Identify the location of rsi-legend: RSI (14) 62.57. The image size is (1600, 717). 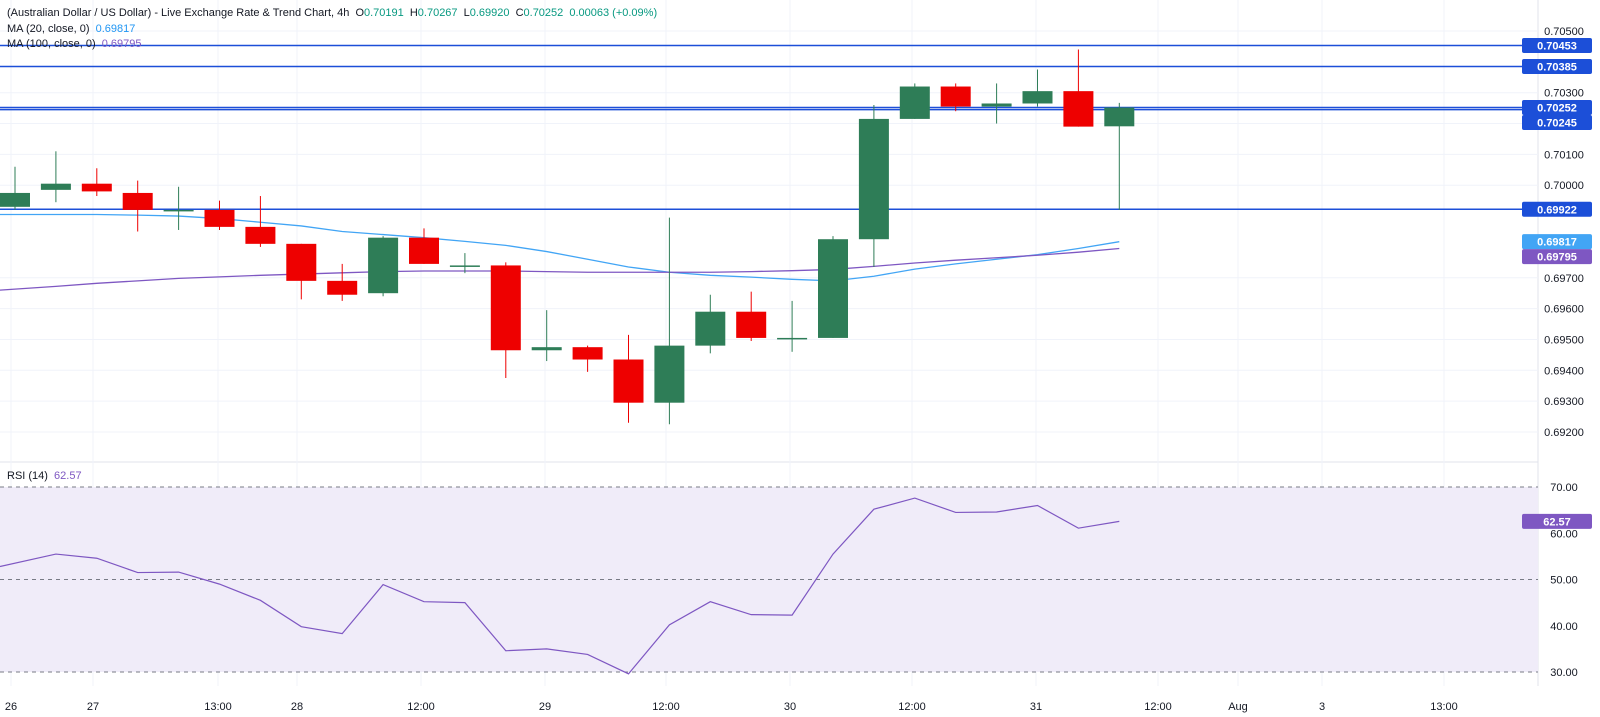
(46, 476).